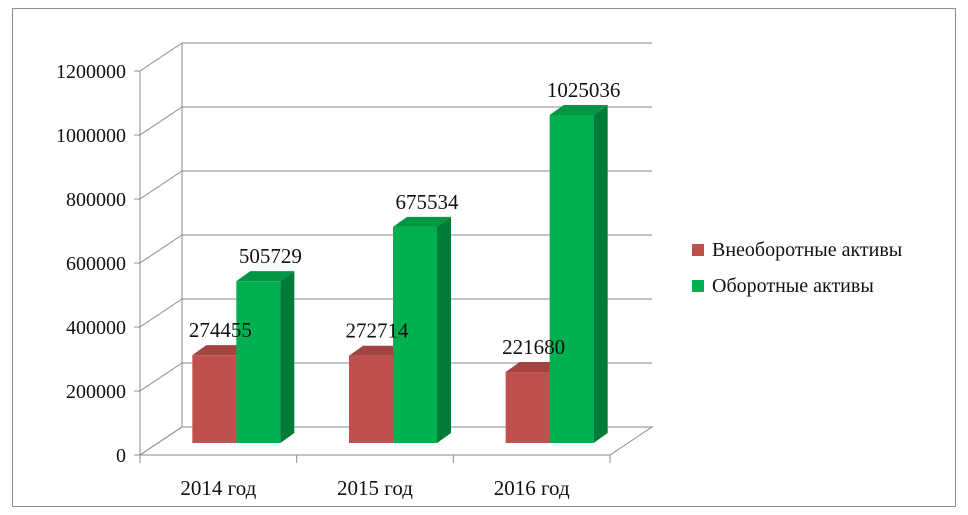  Describe the element at coordinates (91, 72) in the screenshot. I see `y-tick-label: 1200000` at that location.